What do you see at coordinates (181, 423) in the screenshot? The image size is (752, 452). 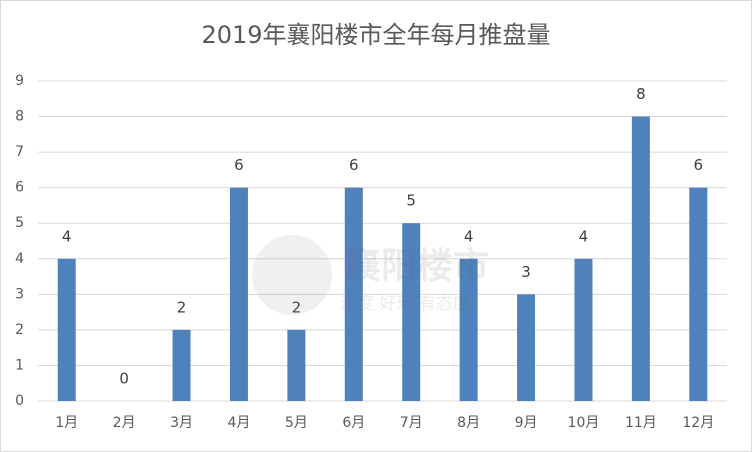 I see `x-tick-label: 3月` at bounding box center [181, 423].